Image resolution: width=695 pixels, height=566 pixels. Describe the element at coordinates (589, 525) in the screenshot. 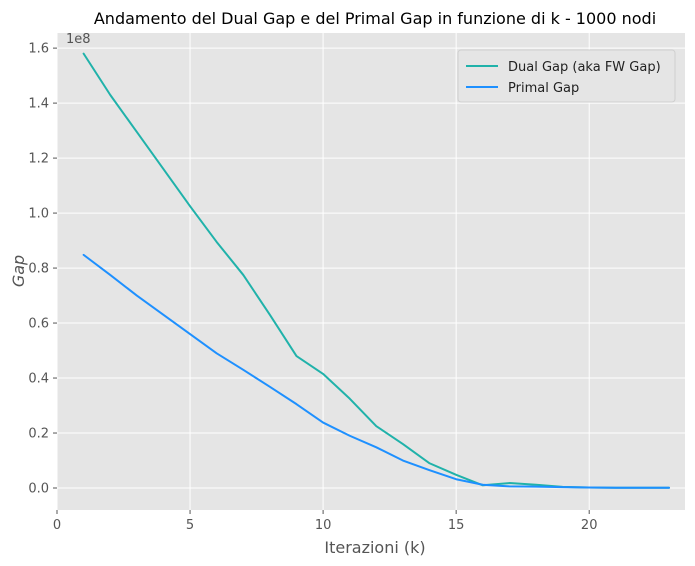

I see `x-tick-label: 20` at that location.